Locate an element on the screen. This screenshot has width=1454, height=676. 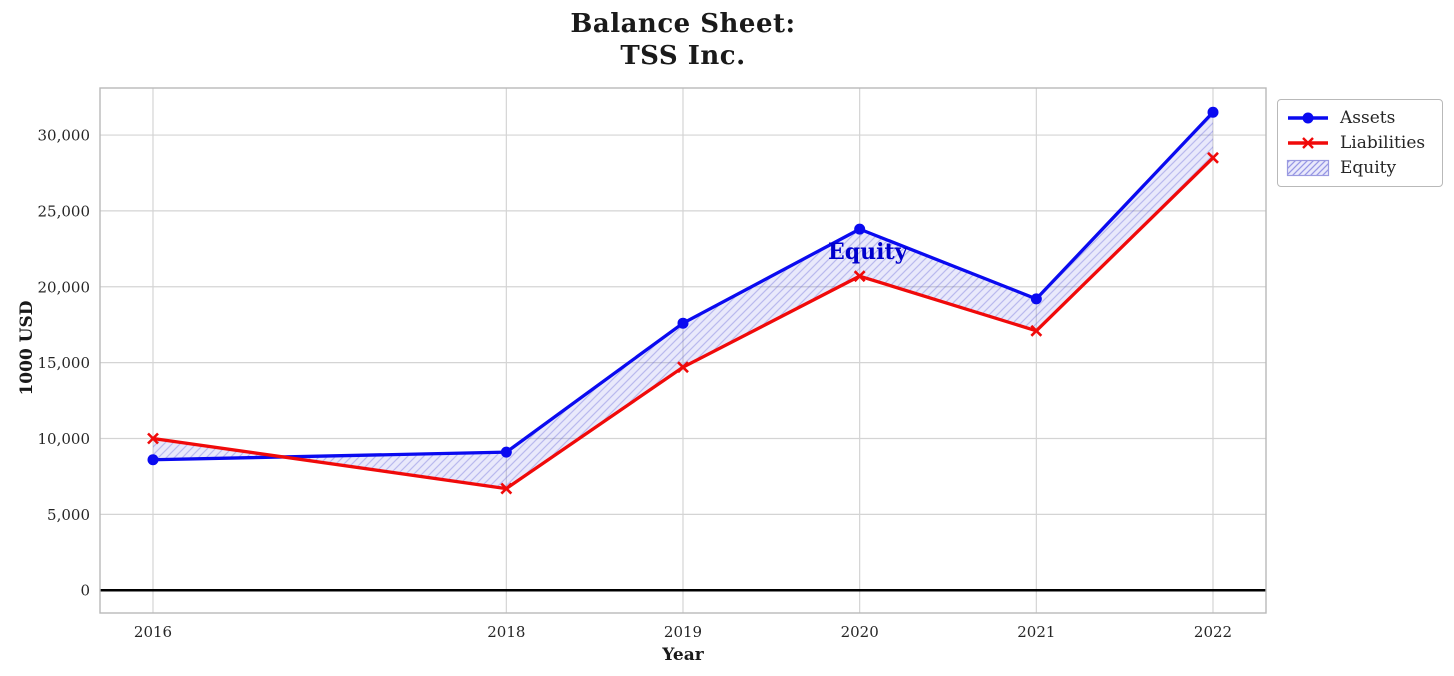
y-tick-label: 5,000 is located at coordinates (68, 515).